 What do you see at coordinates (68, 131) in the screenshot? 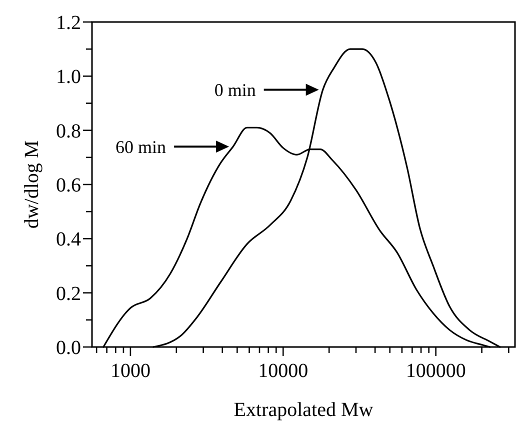
I see `y-tick-label: 0.8` at bounding box center [68, 131].